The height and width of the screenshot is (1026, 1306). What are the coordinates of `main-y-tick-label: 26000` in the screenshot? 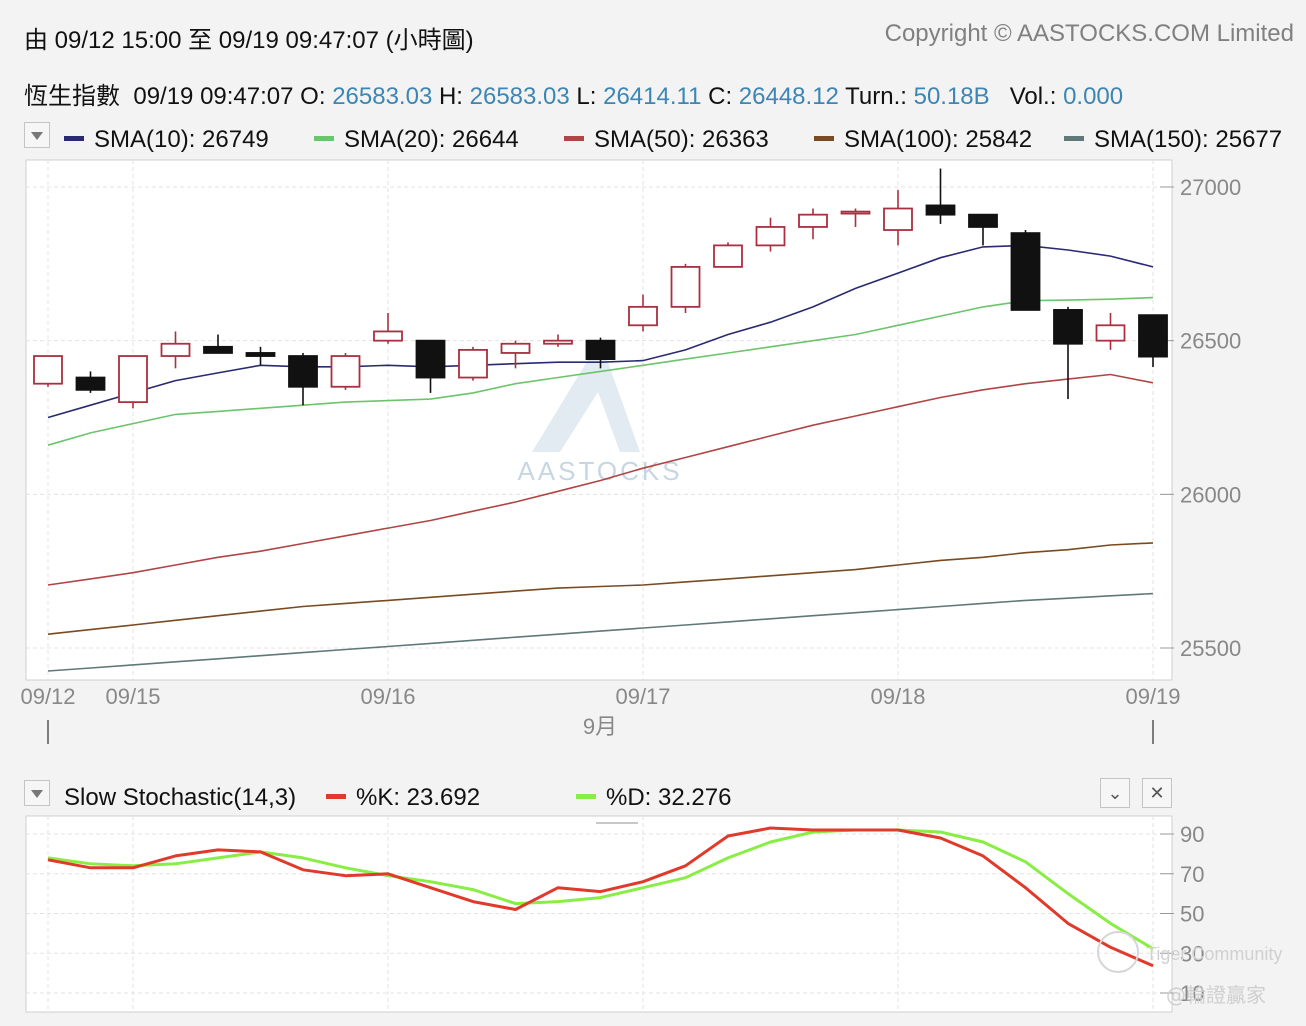 It's located at (1210, 494).